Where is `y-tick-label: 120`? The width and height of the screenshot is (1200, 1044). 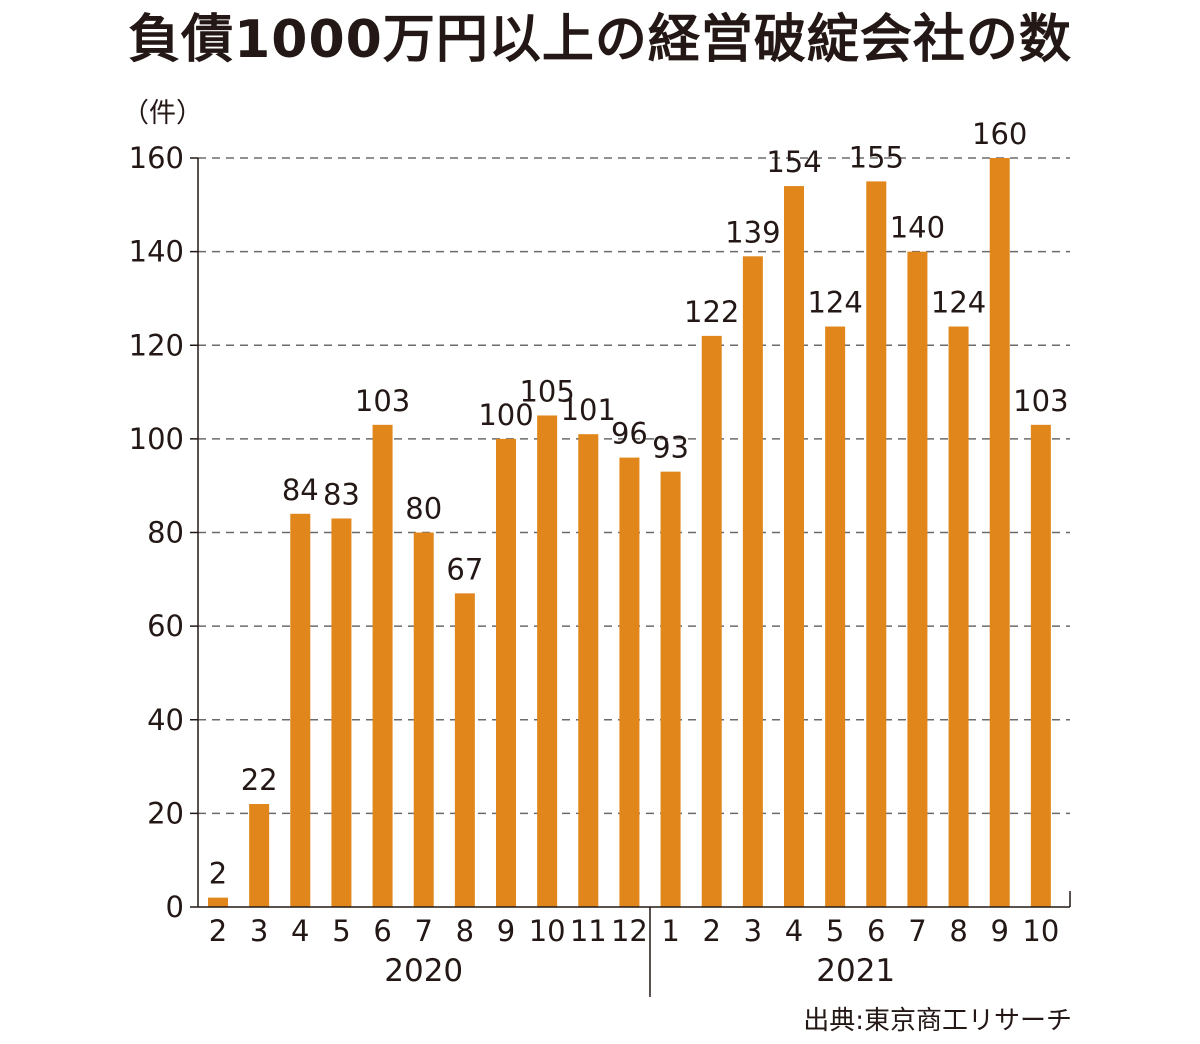
y-tick-label: 120 is located at coordinates (156, 345).